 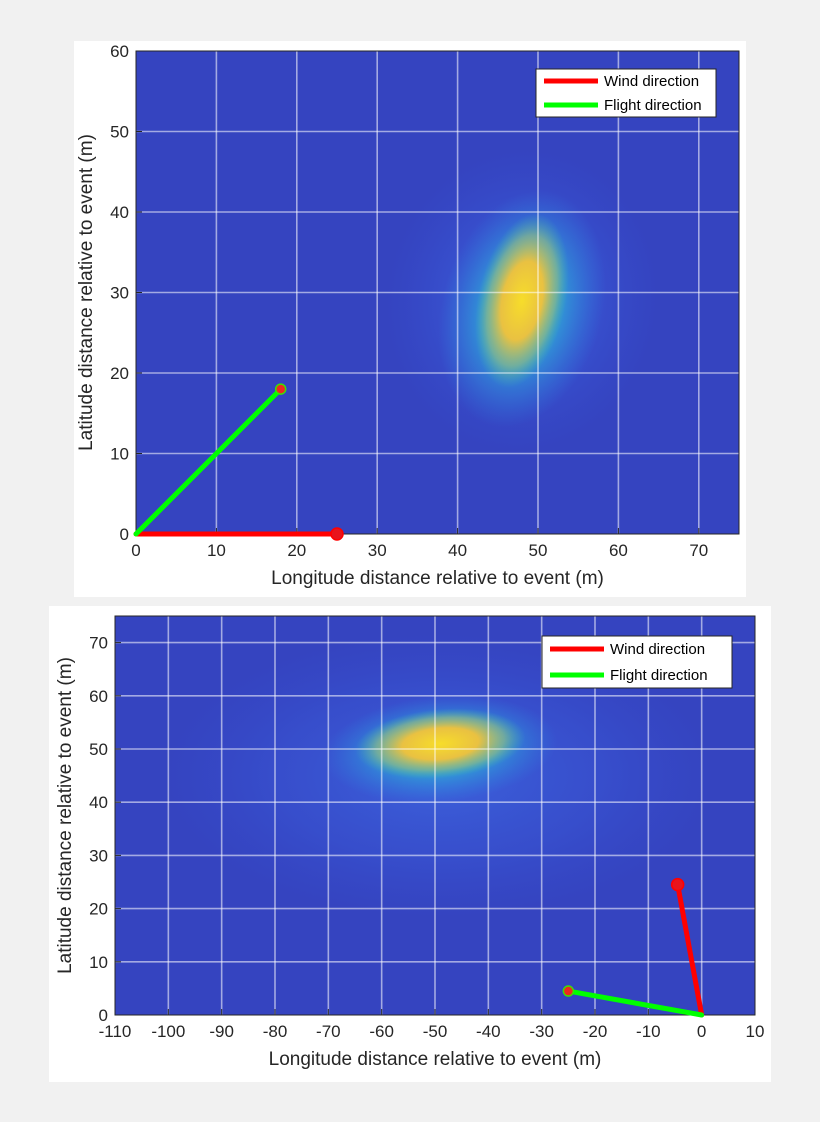 I want to click on x-tick-label: -80, so click(x=275, y=1031).